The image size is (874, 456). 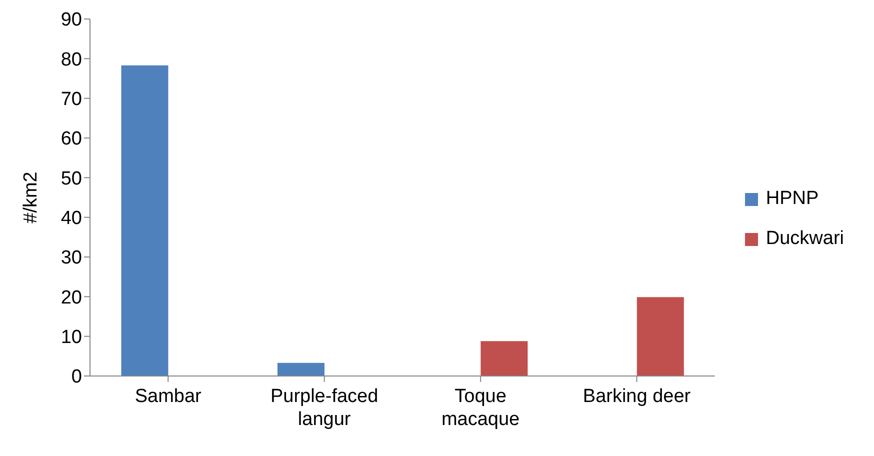 What do you see at coordinates (71, 139) in the screenshot?
I see `y-tick-label: 60` at bounding box center [71, 139].